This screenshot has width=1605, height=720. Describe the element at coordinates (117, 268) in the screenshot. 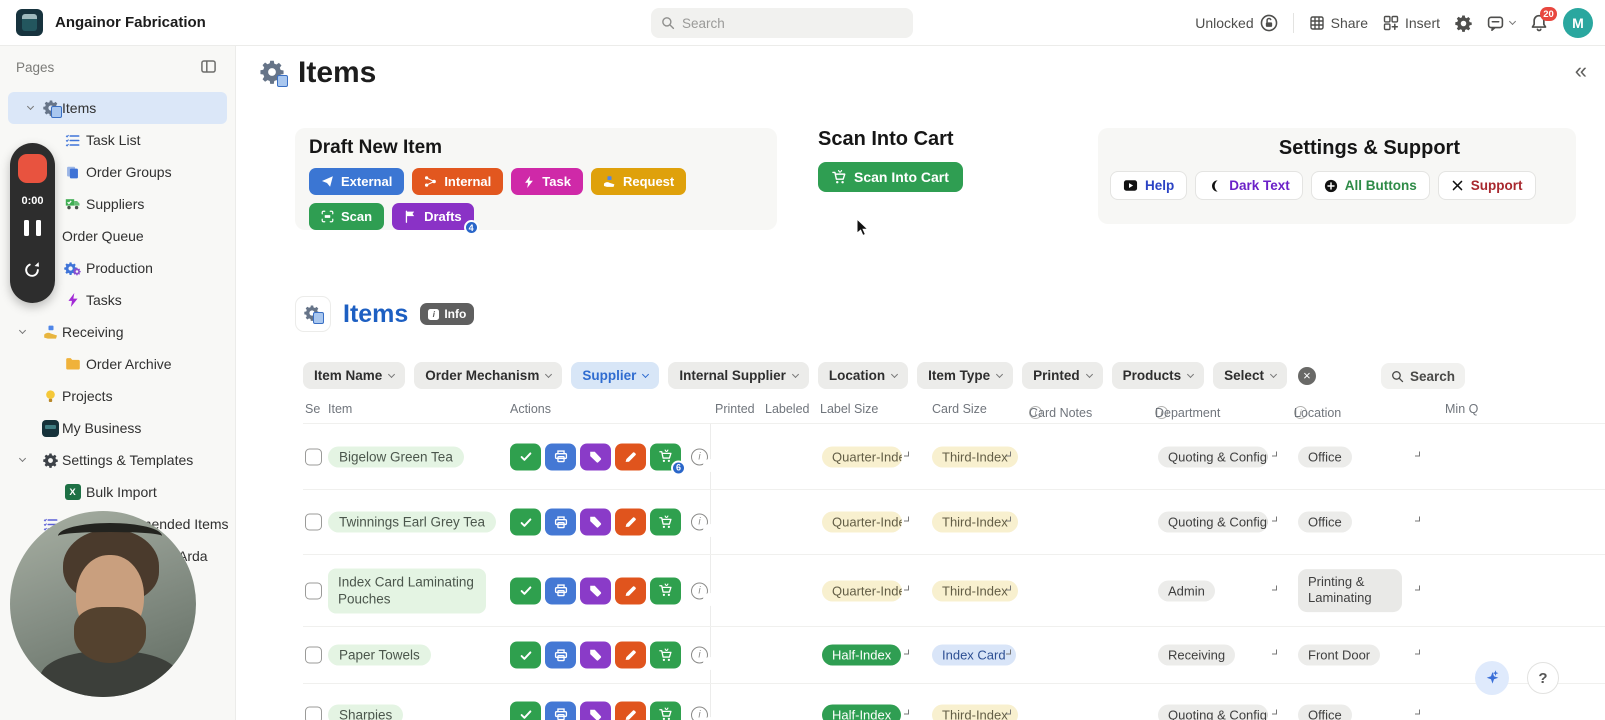

I see `sidebar-item-production: Production` at that location.